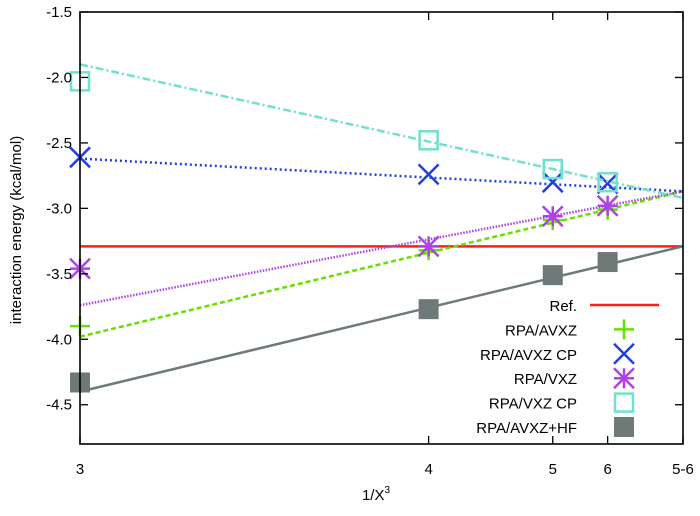  Describe the element at coordinates (528, 355) in the screenshot. I see `legend-label: RPA/AVXZ CP` at that location.